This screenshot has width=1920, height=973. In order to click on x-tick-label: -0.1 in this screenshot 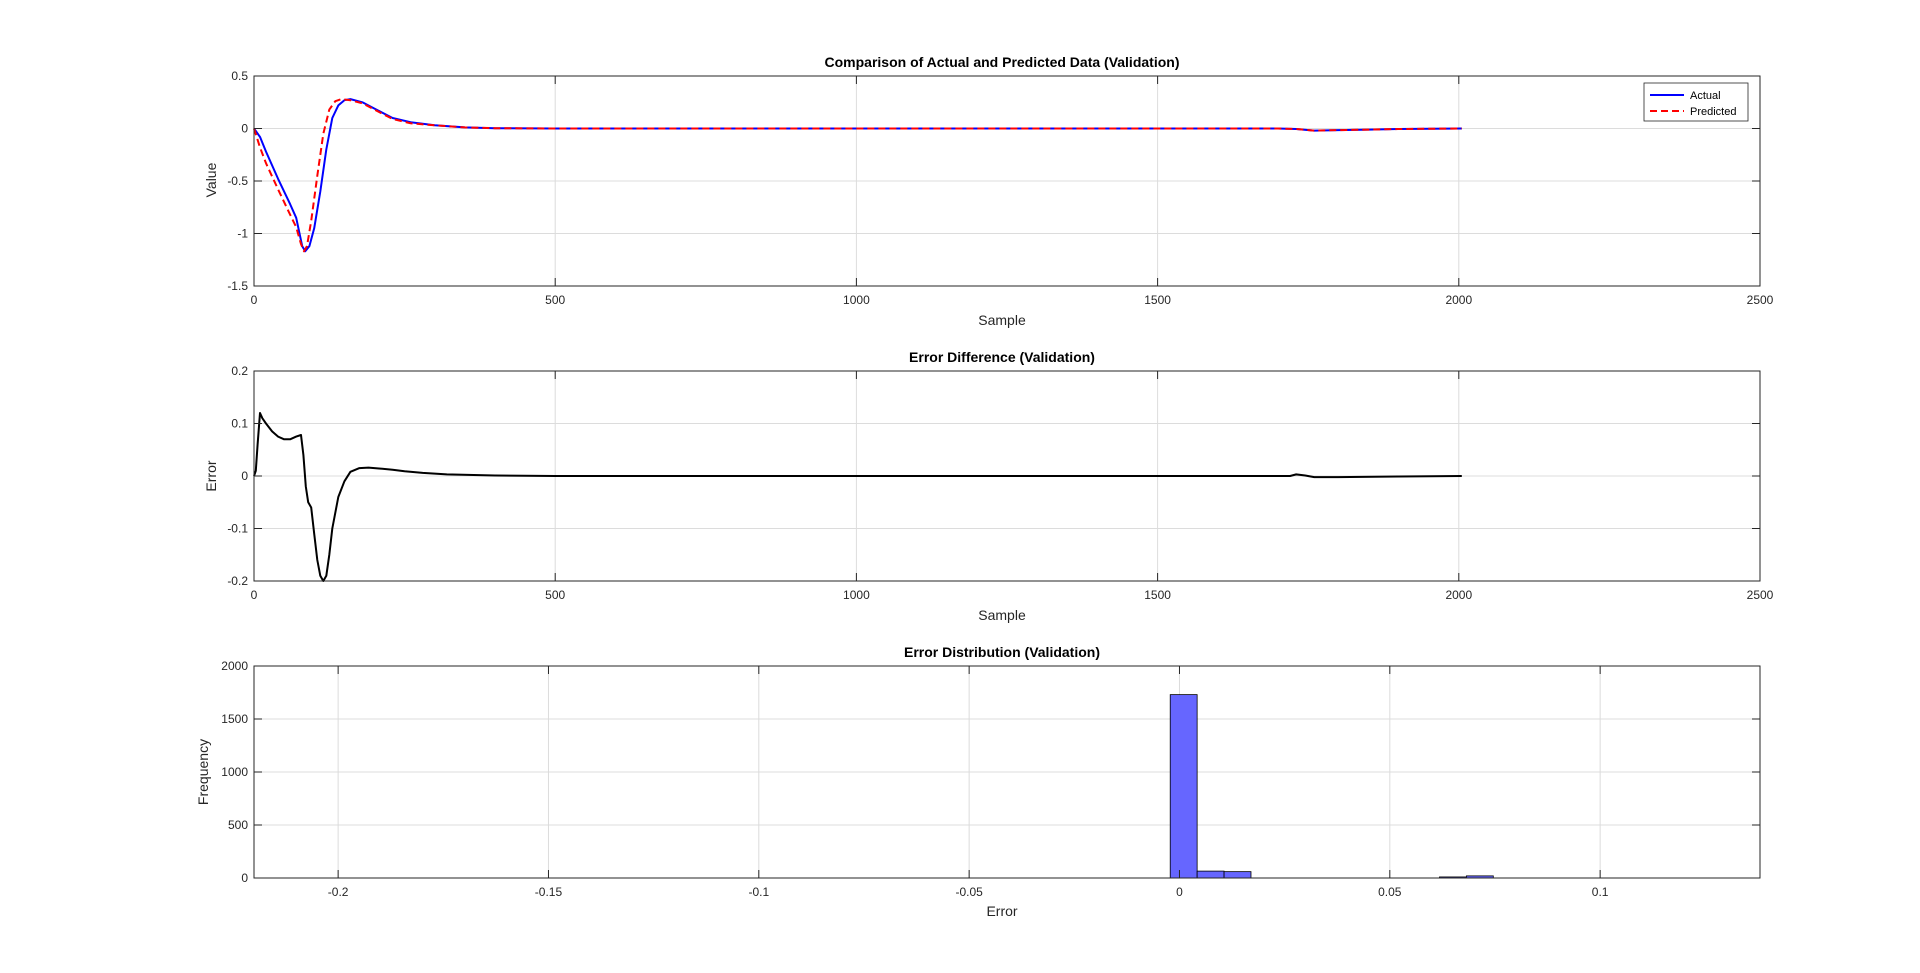, I will do `click(758, 892)`.